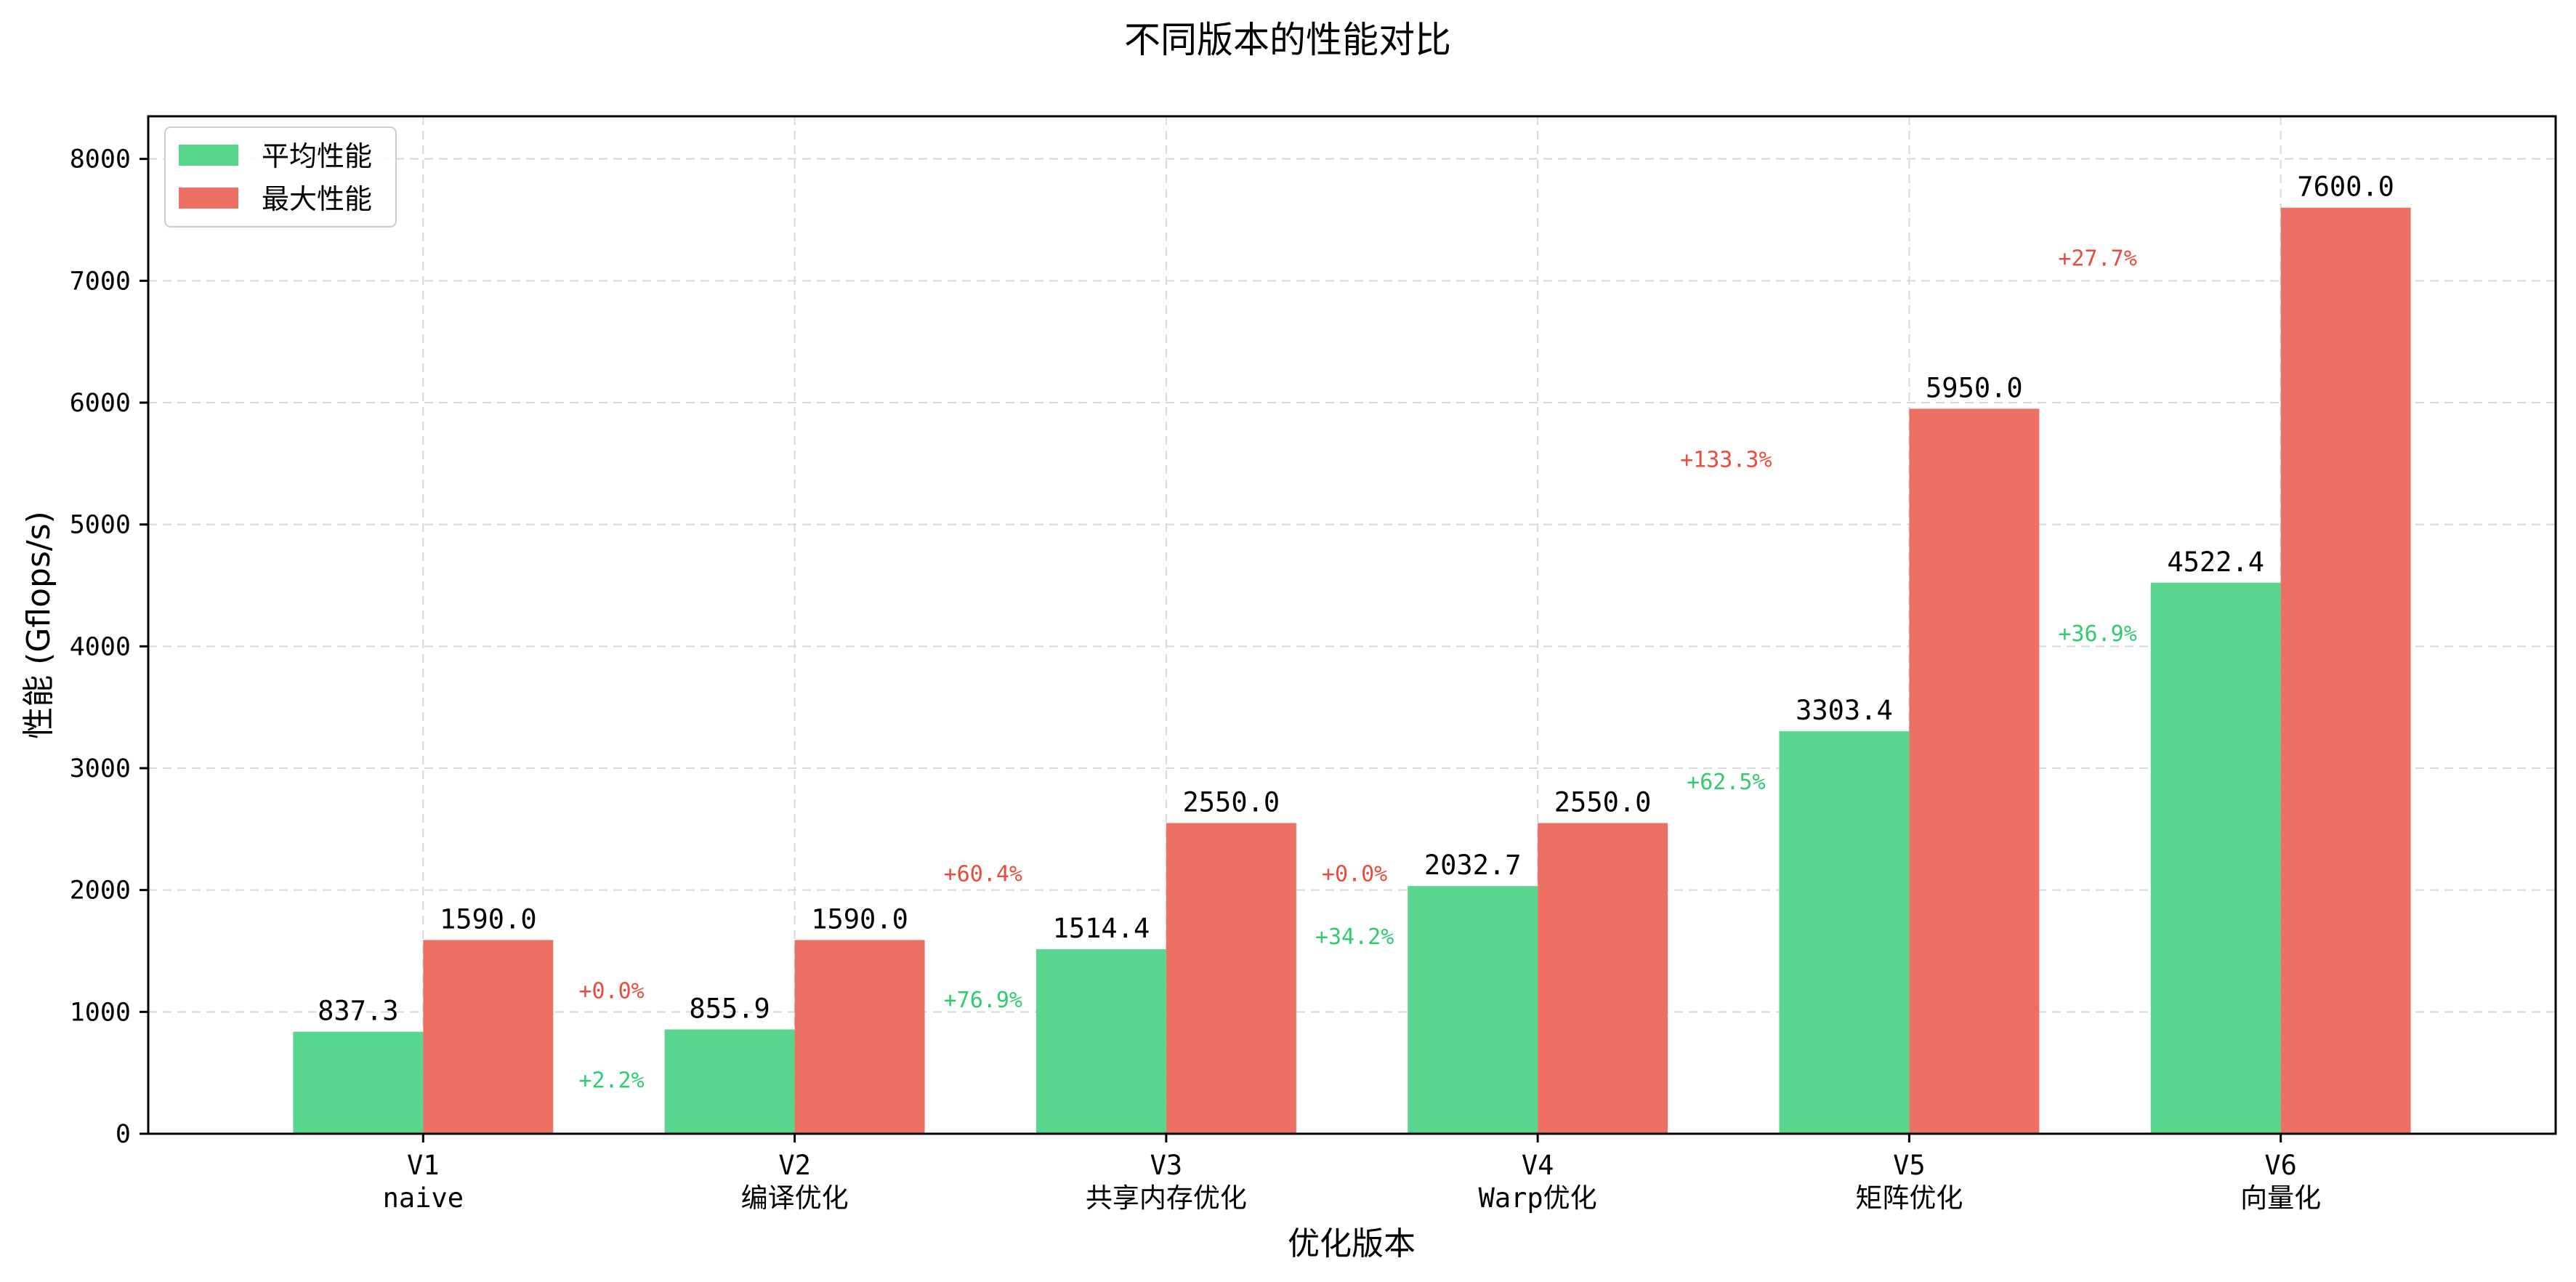  I want to click on y-tick-label: 8000, so click(101, 159).